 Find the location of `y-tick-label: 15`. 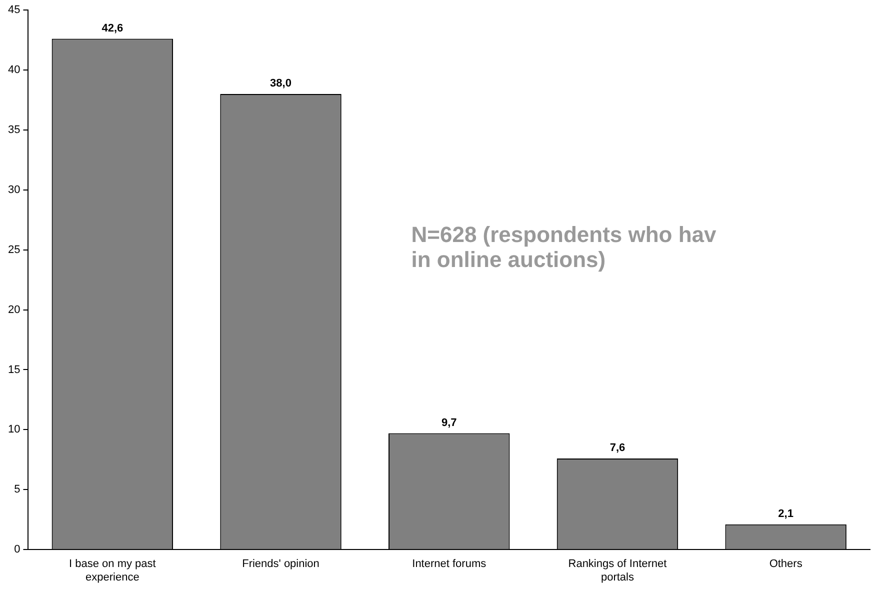

y-tick-label: 15 is located at coordinates (14, 370).